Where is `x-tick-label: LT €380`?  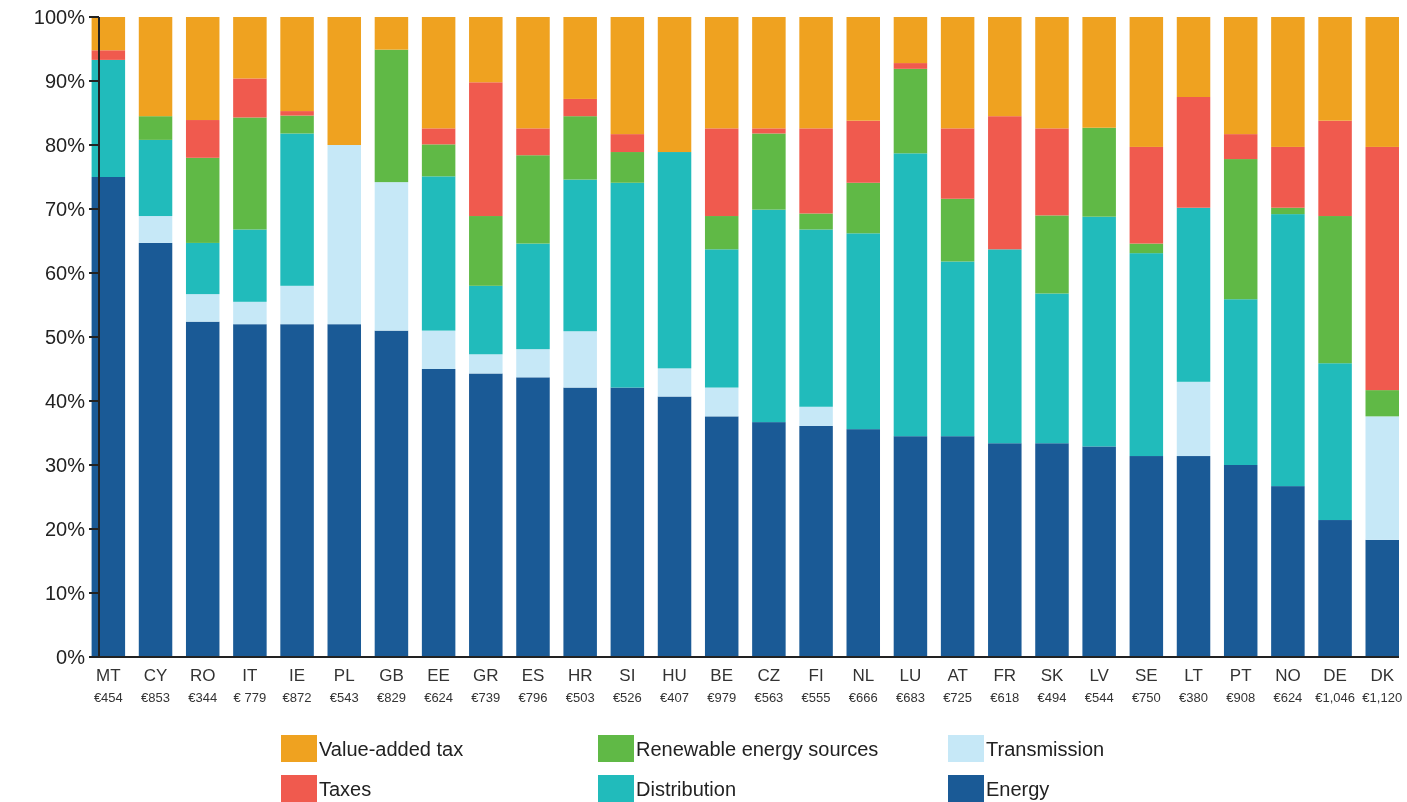
x-tick-label: LT €380 is located at coordinates (1193, 685).